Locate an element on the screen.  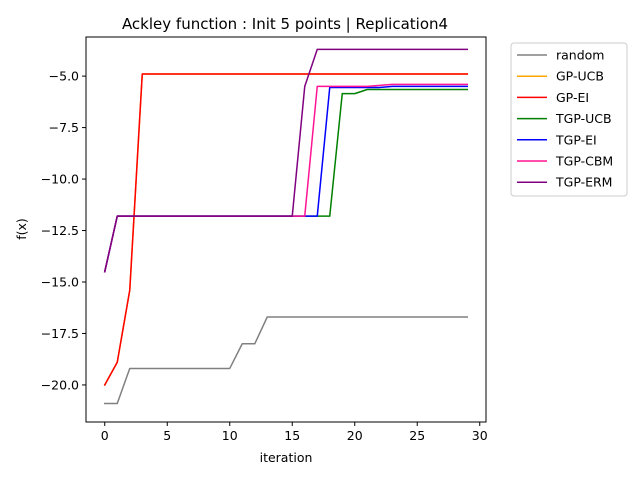
y-tick-label: −15.0 is located at coordinates (60, 282).